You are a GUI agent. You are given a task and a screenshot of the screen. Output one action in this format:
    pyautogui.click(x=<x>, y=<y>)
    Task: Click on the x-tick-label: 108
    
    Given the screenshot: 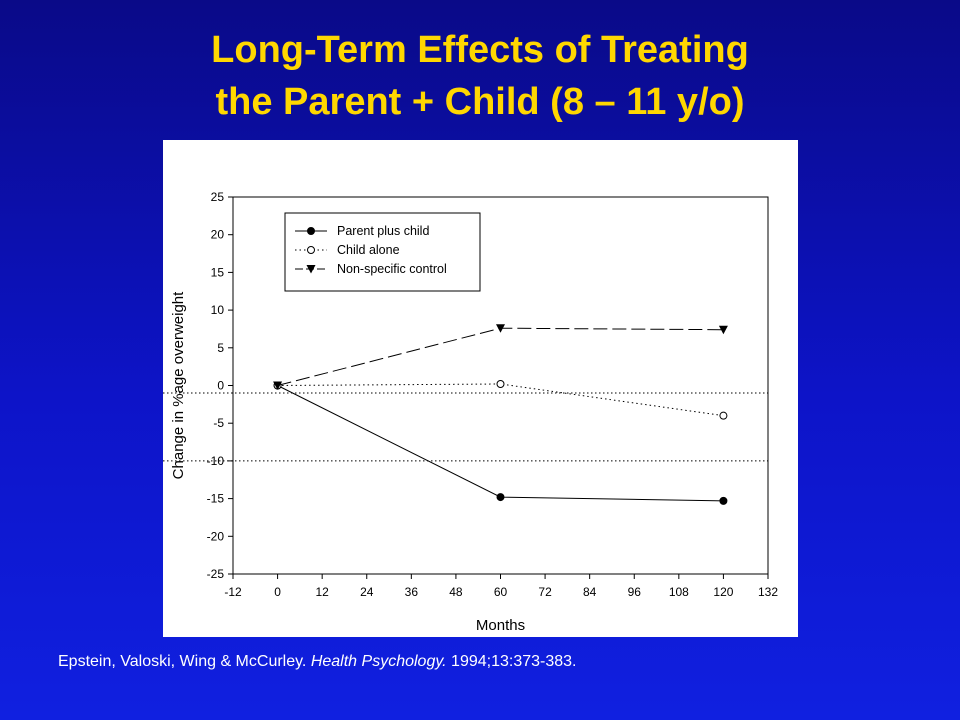 What is the action you would take?
    pyautogui.click(x=679, y=592)
    